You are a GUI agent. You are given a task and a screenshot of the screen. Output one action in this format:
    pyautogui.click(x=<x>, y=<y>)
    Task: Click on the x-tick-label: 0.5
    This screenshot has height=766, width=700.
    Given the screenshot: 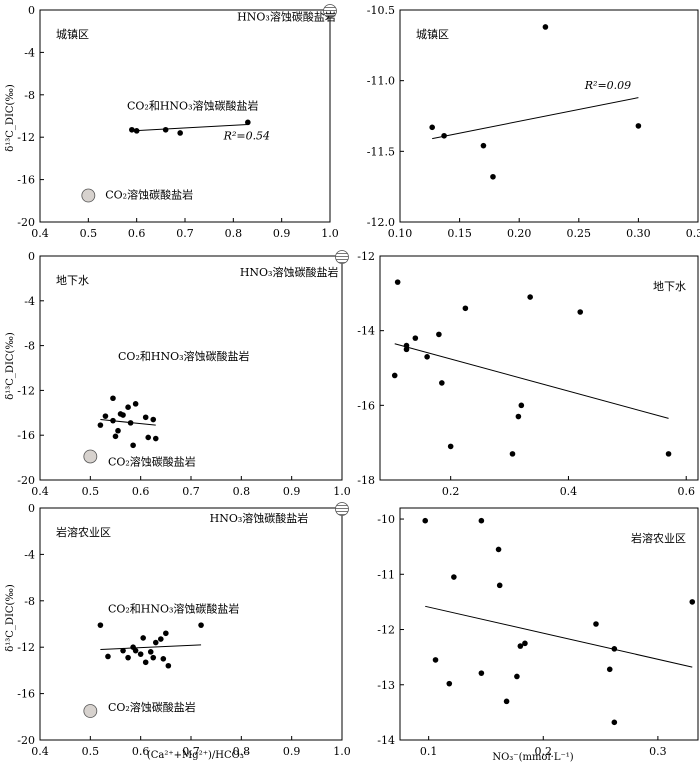 What is the action you would take?
    pyautogui.click(x=91, y=751)
    